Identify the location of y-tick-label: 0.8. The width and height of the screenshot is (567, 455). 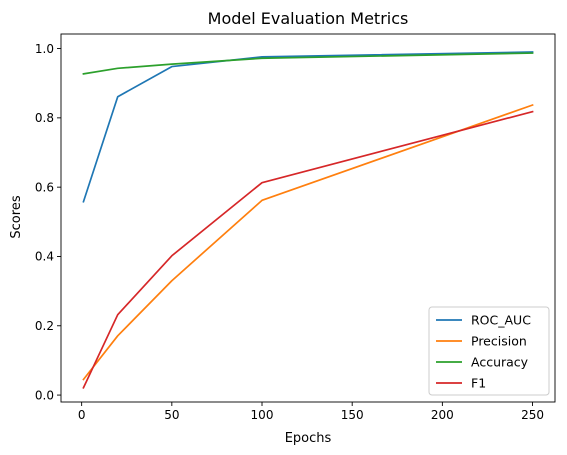
(44, 118).